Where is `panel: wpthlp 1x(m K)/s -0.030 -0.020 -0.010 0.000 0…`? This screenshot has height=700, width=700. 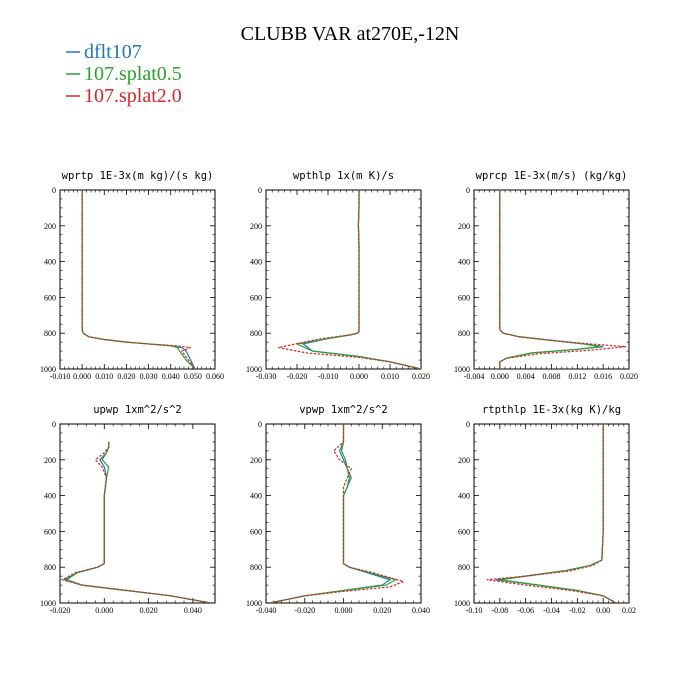
panel: wpthlp 1x(m K)/s -0.030 -0.020 -0.010 0.000 0… is located at coordinates (338, 275).